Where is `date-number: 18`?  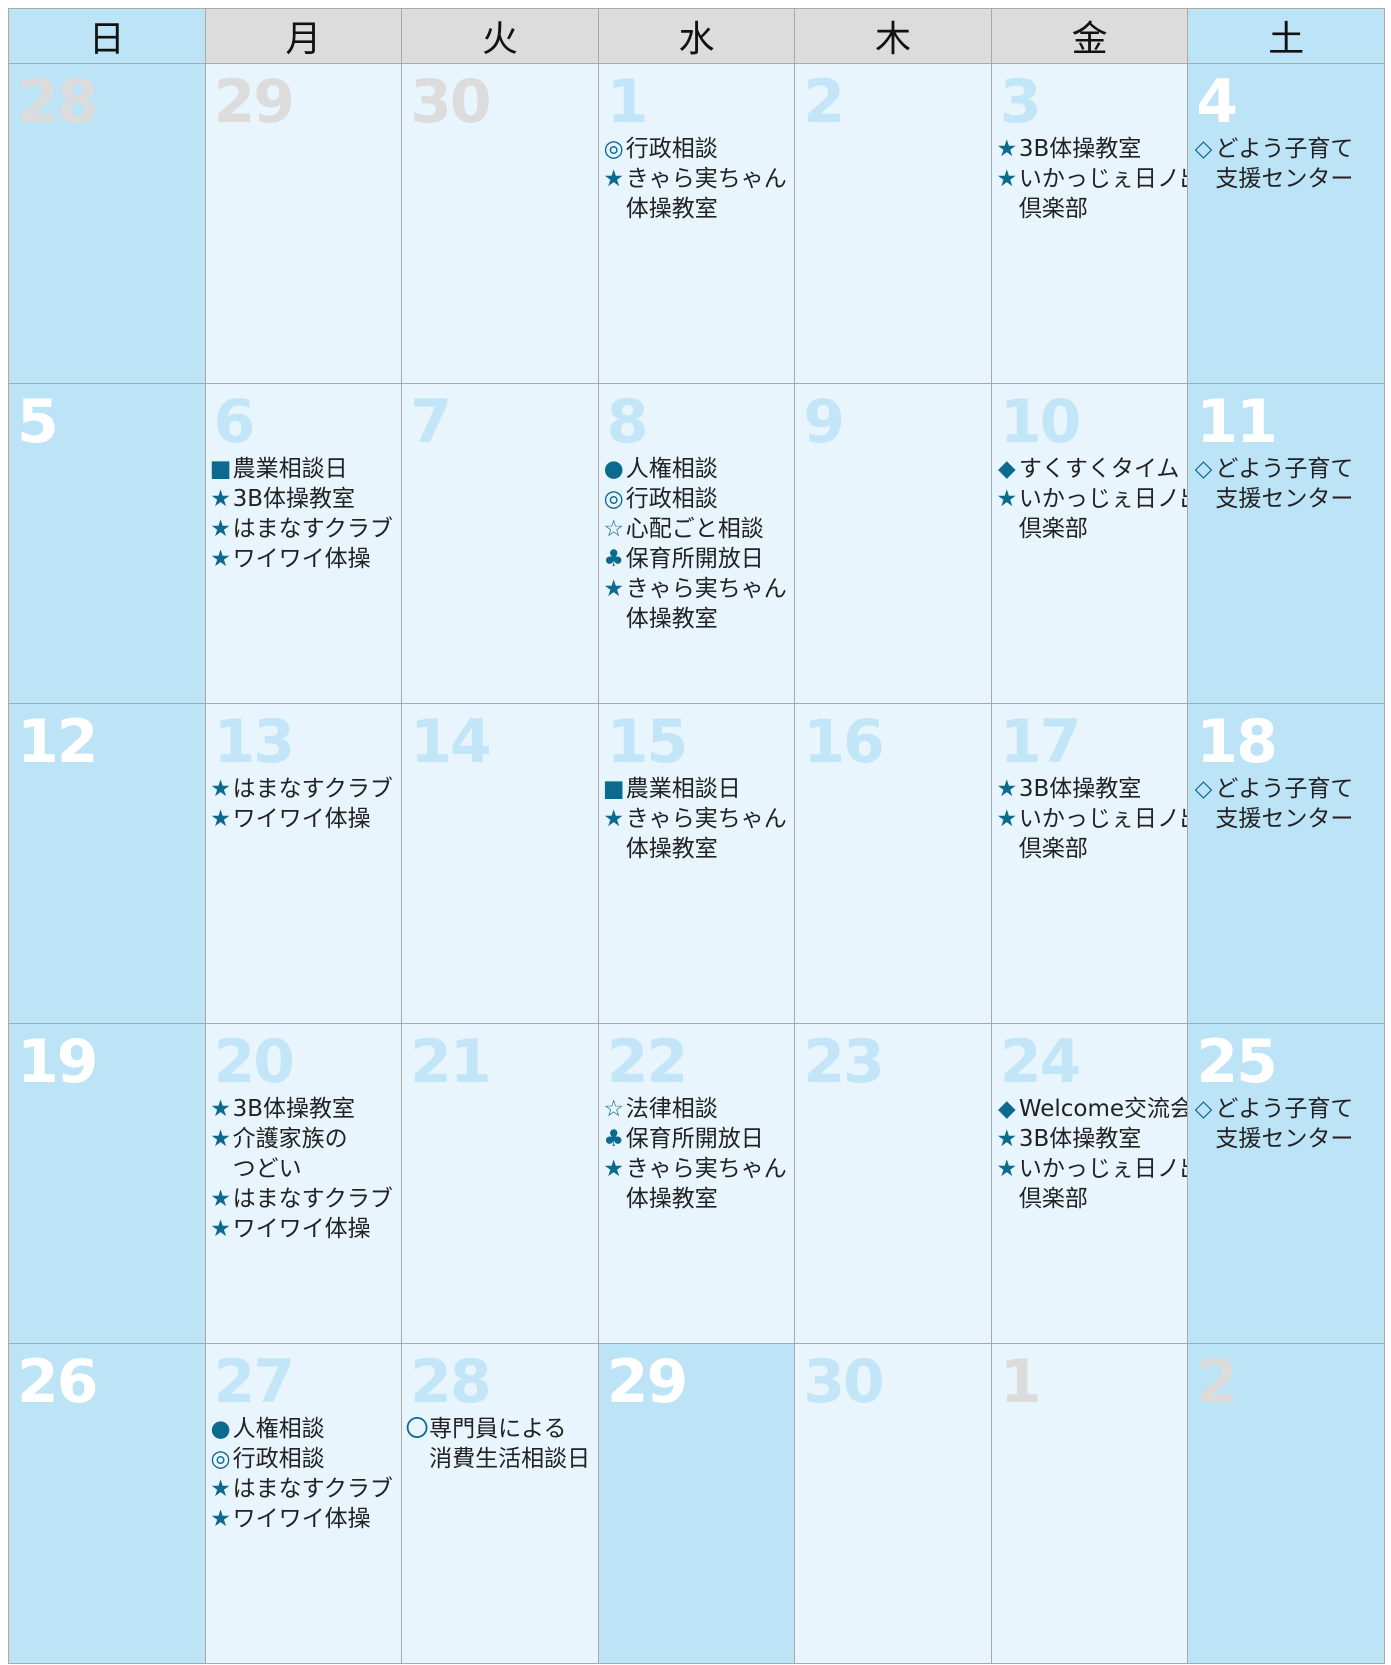 date-number: 18 is located at coordinates (1236, 742).